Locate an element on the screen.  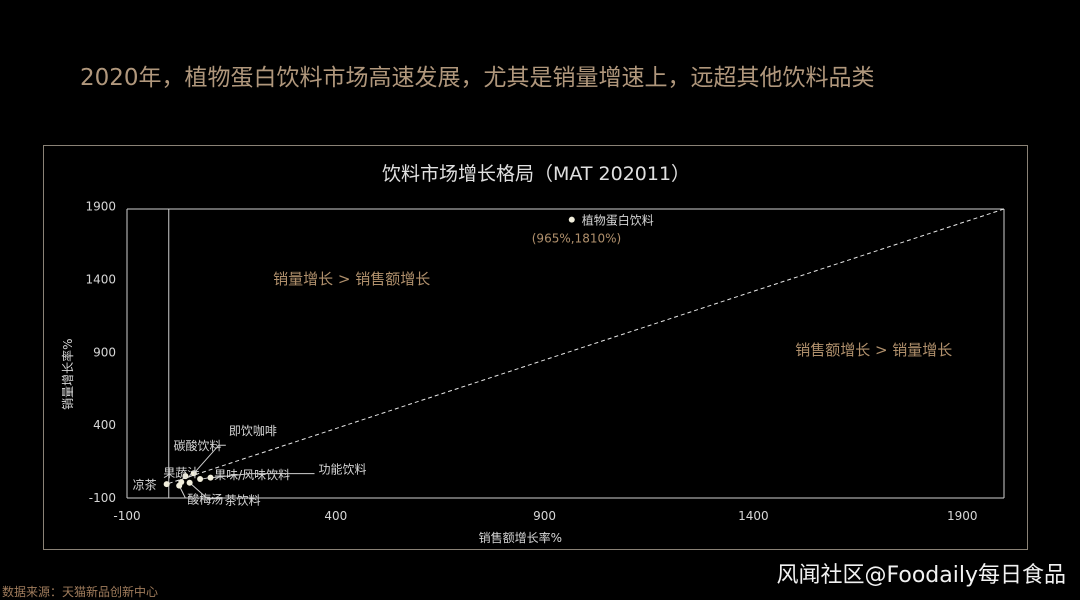
x-tick-label: 1400 is located at coordinates (753, 516).